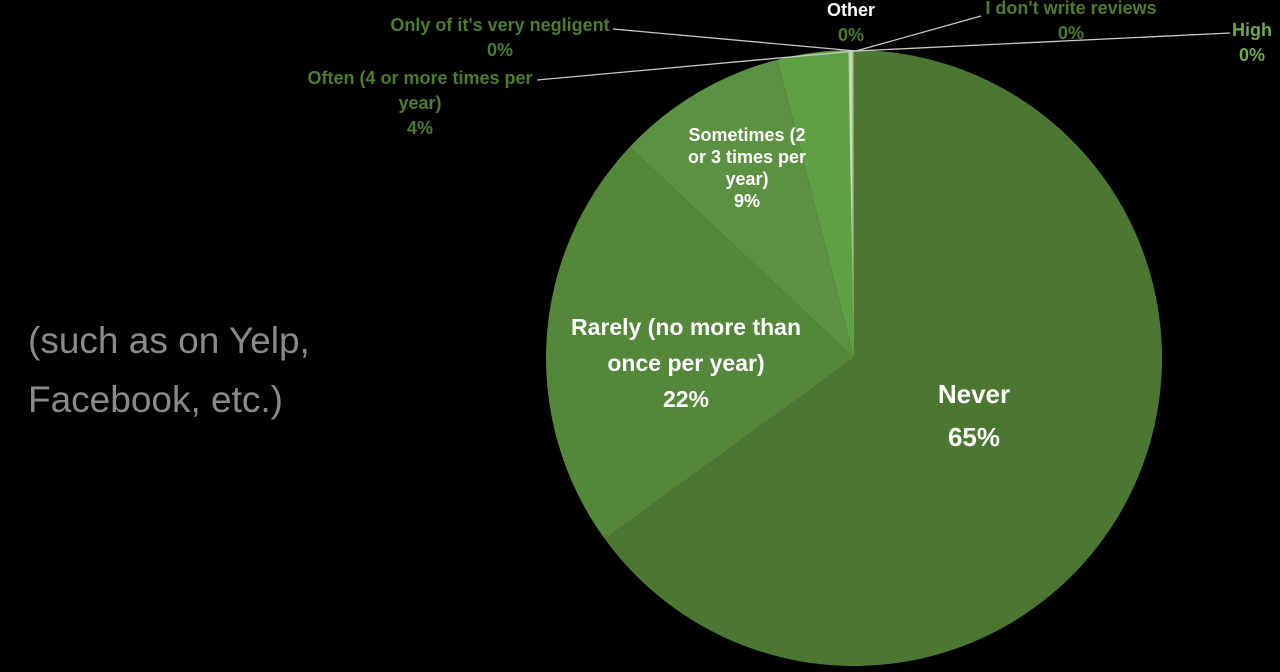  What do you see at coordinates (850, 10) in the screenshot?
I see `callout-other-label: Other` at bounding box center [850, 10].